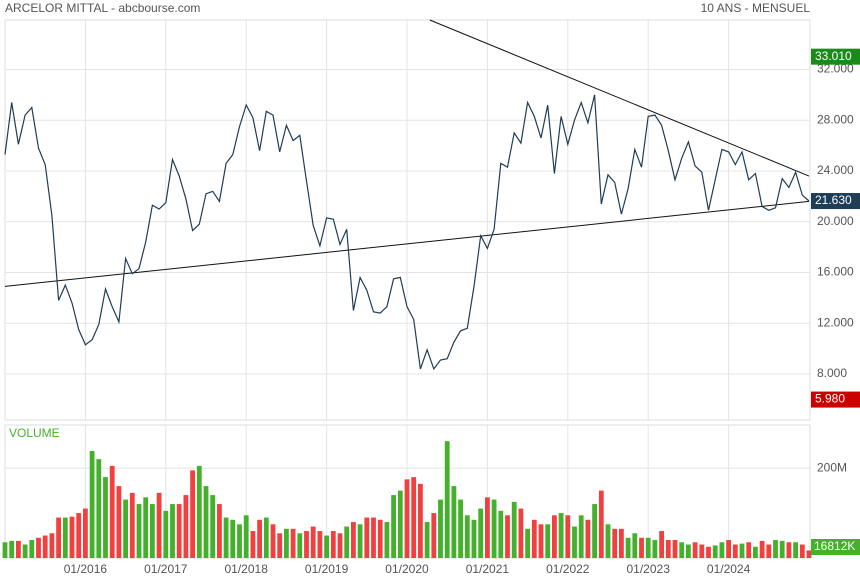 The image size is (860, 580). Describe the element at coordinates (327, 569) in the screenshot. I see `x-tick-label: 01/2019` at that location.